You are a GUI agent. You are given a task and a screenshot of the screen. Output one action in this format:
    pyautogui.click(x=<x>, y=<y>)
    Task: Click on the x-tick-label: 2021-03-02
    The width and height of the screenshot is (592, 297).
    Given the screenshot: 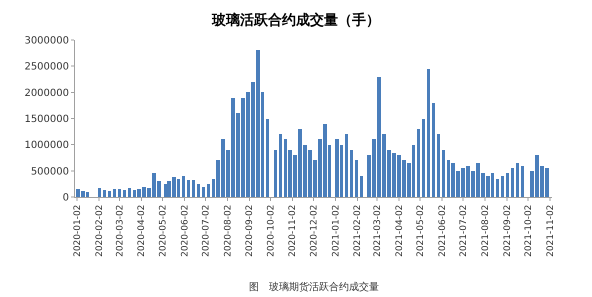 What is the action you would take?
    pyautogui.click(x=377, y=230)
    